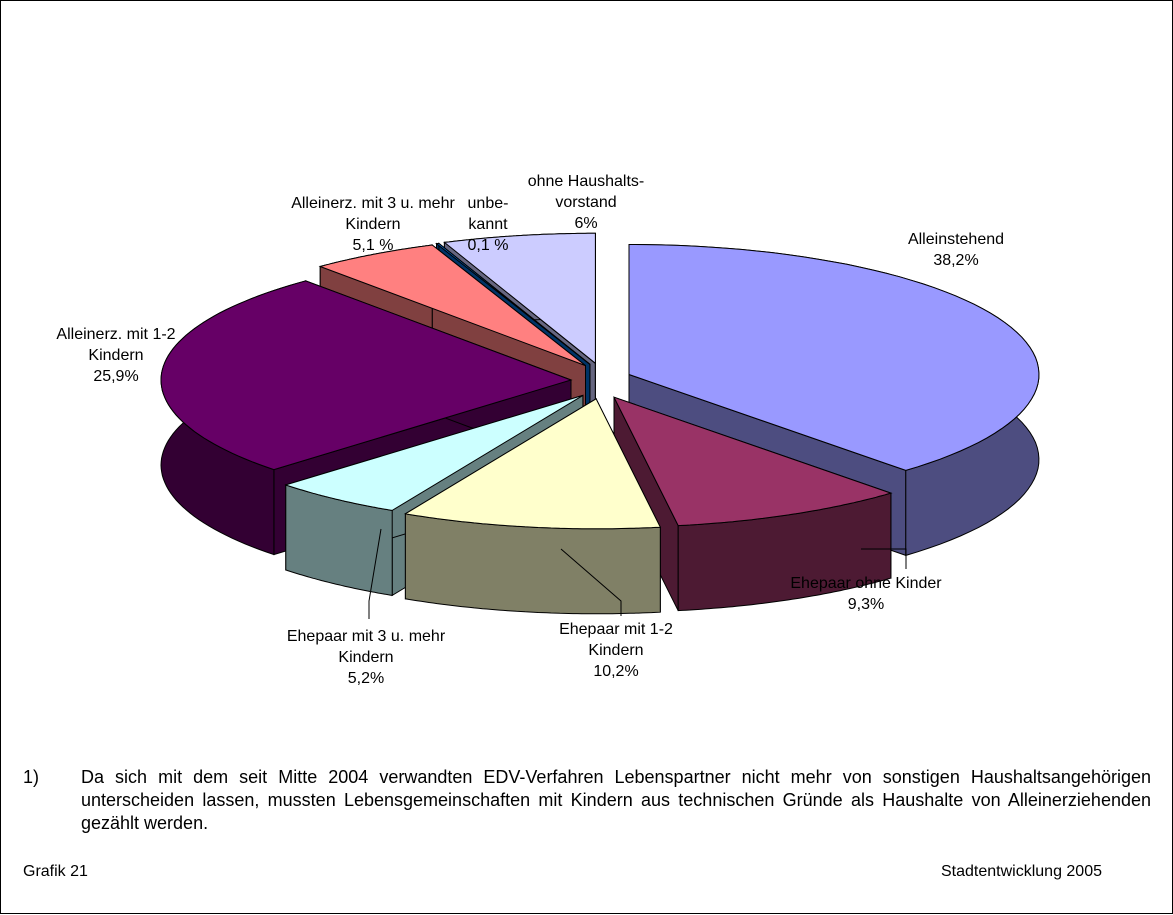  Describe the element at coordinates (55, 871) in the screenshot. I see `footer-left: Grafik 21` at that location.